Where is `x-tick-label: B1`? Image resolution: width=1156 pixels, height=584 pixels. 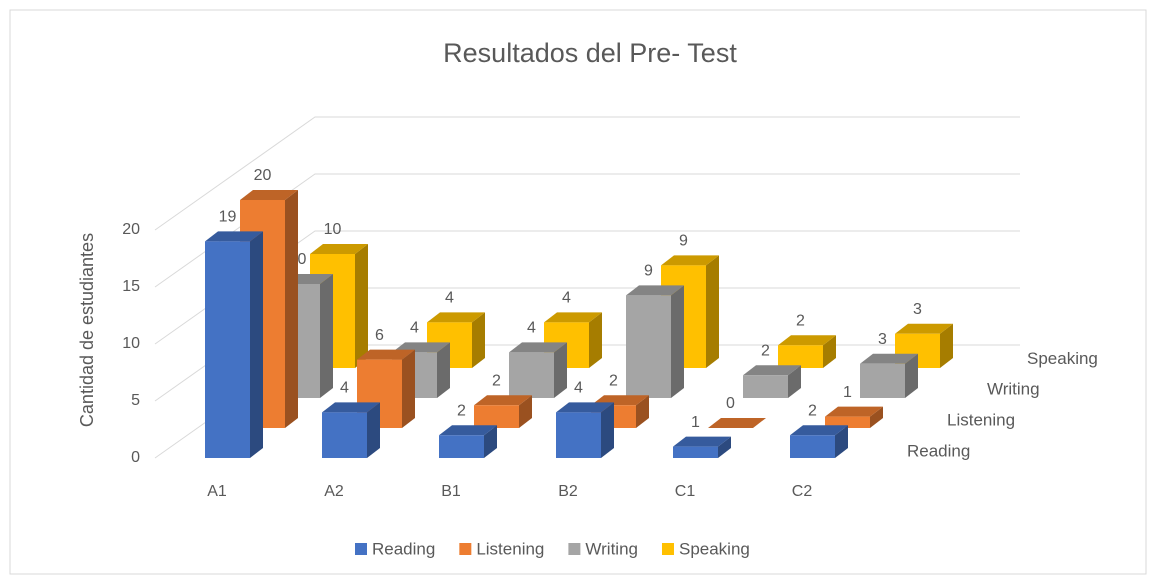 x-tick-label: B1 is located at coordinates (451, 491).